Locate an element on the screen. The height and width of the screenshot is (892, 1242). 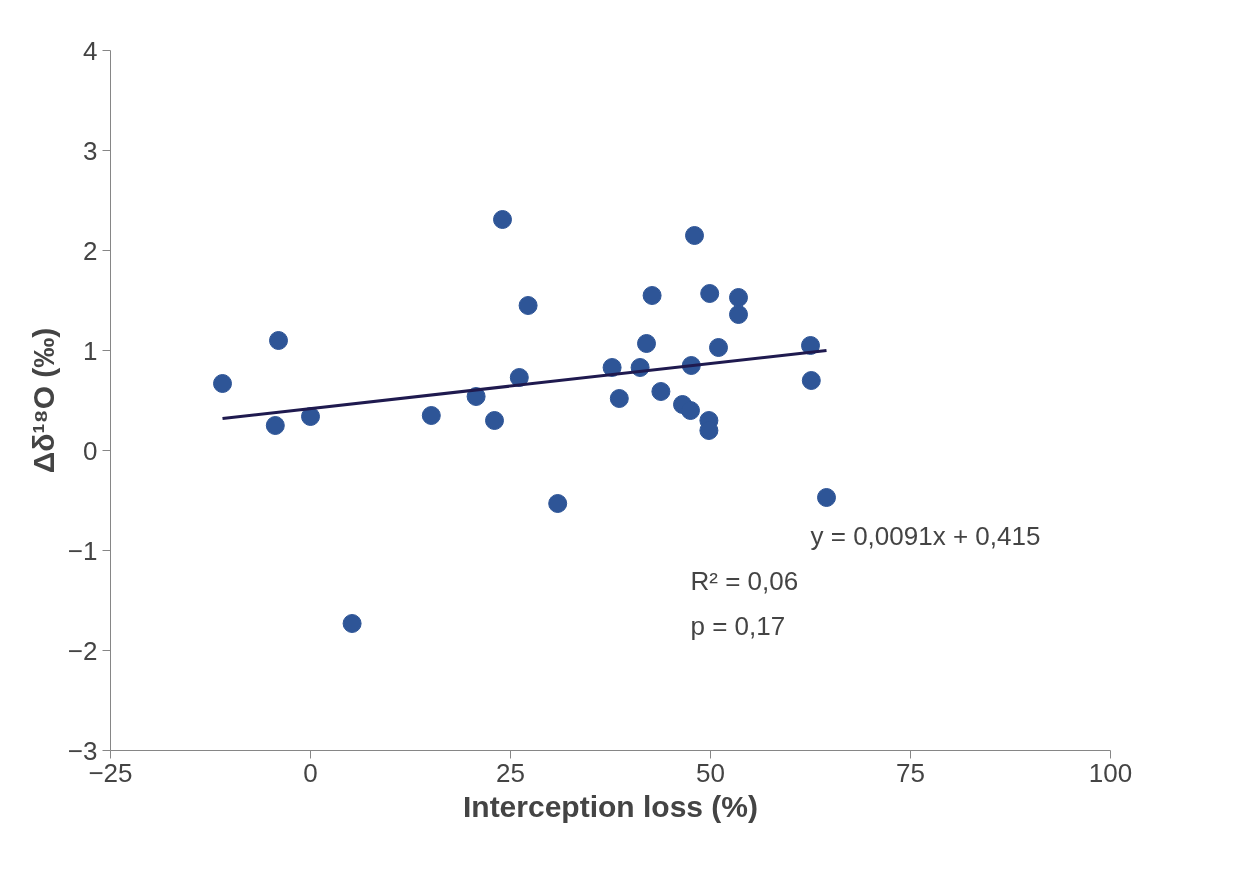
annotation: p = 0,17 is located at coordinates (738, 625).